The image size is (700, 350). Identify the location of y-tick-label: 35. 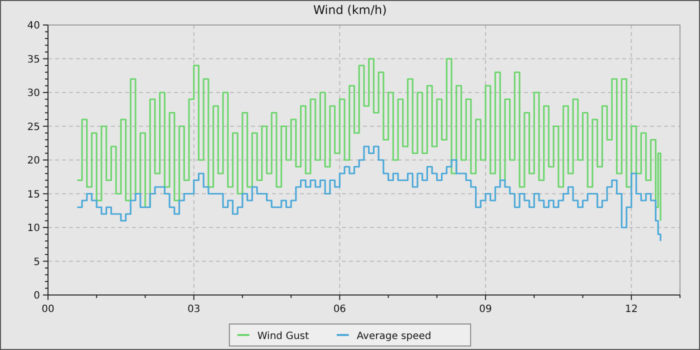
(33, 60).